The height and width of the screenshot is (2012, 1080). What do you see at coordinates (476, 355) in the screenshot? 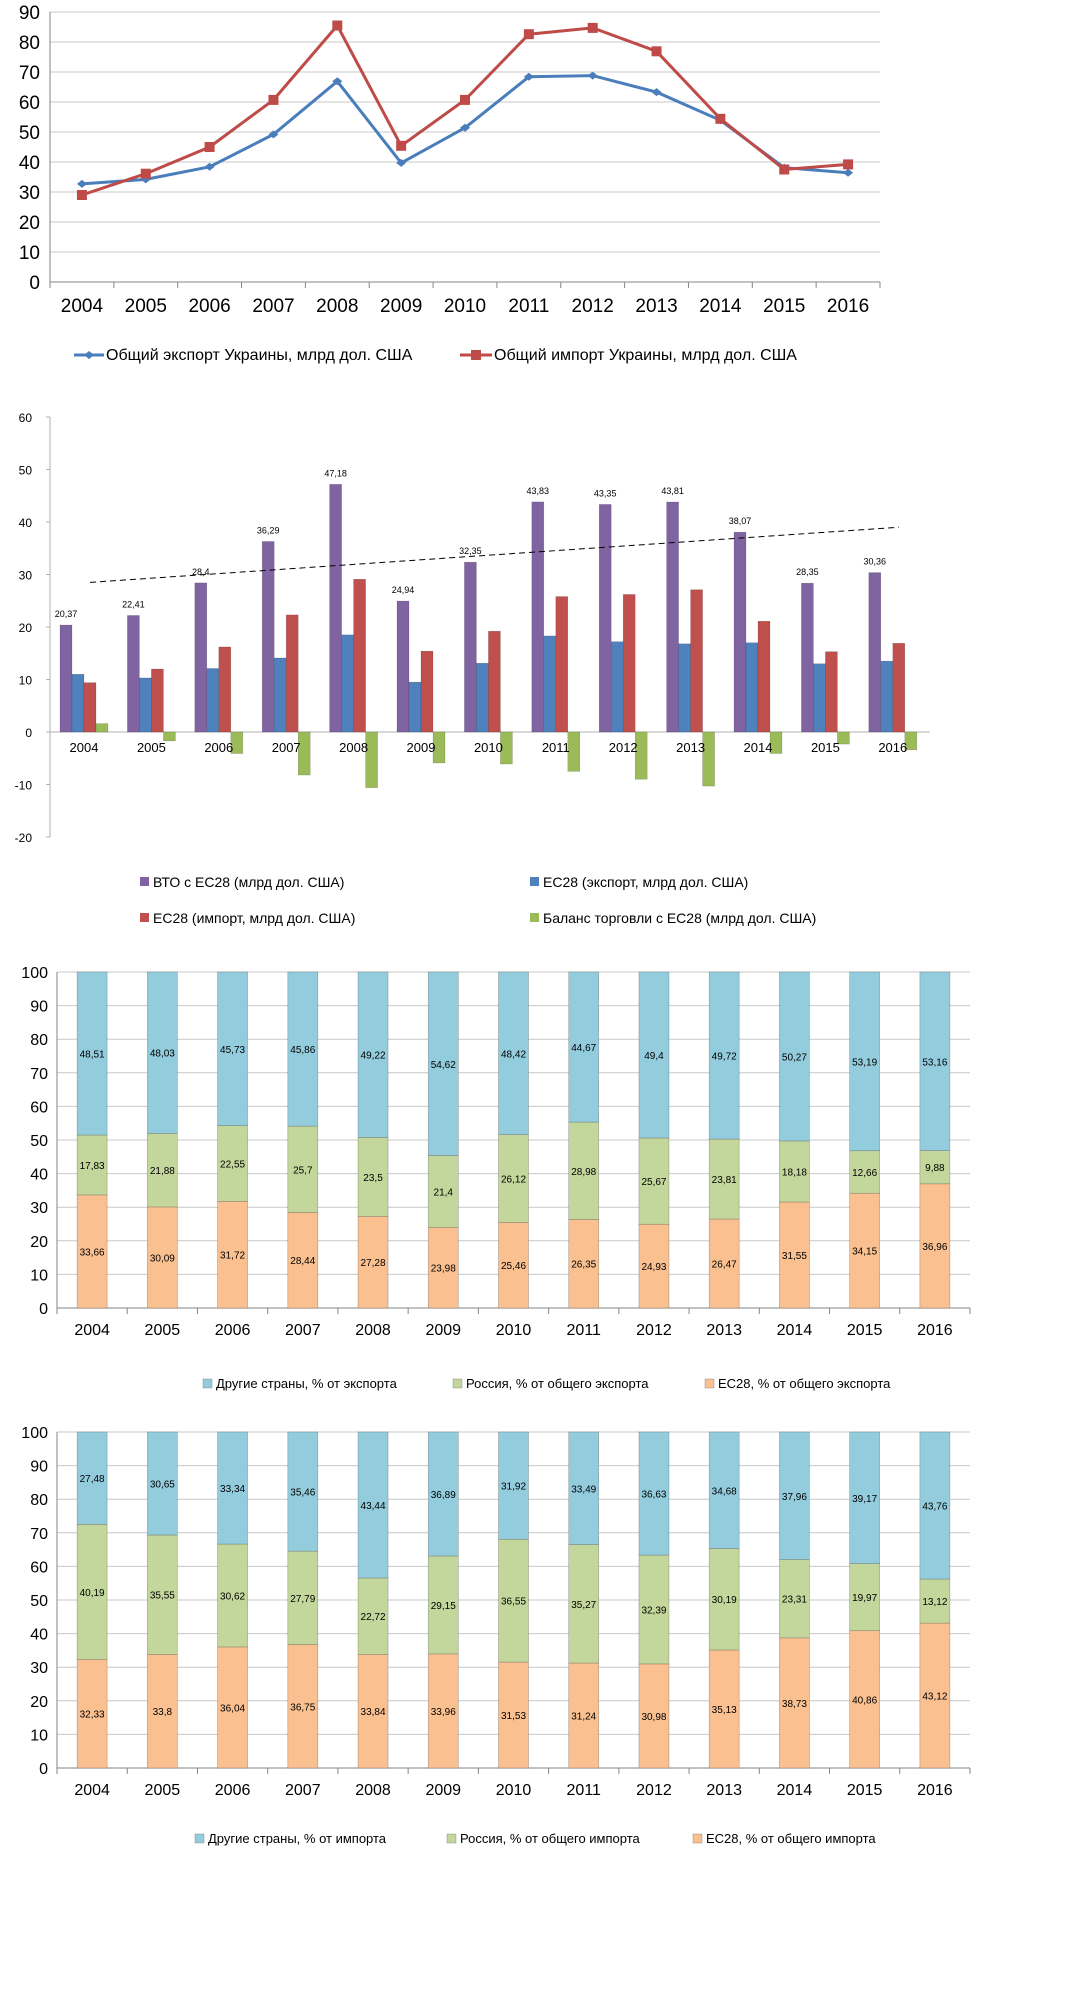
I see `legend-marker-import` at bounding box center [476, 355].